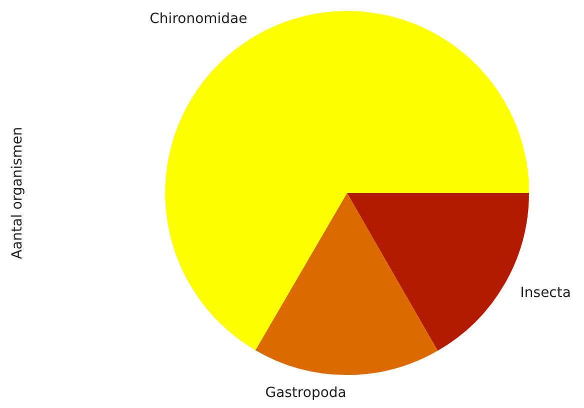  I want to click on slice-label: Insecta, so click(545, 292).